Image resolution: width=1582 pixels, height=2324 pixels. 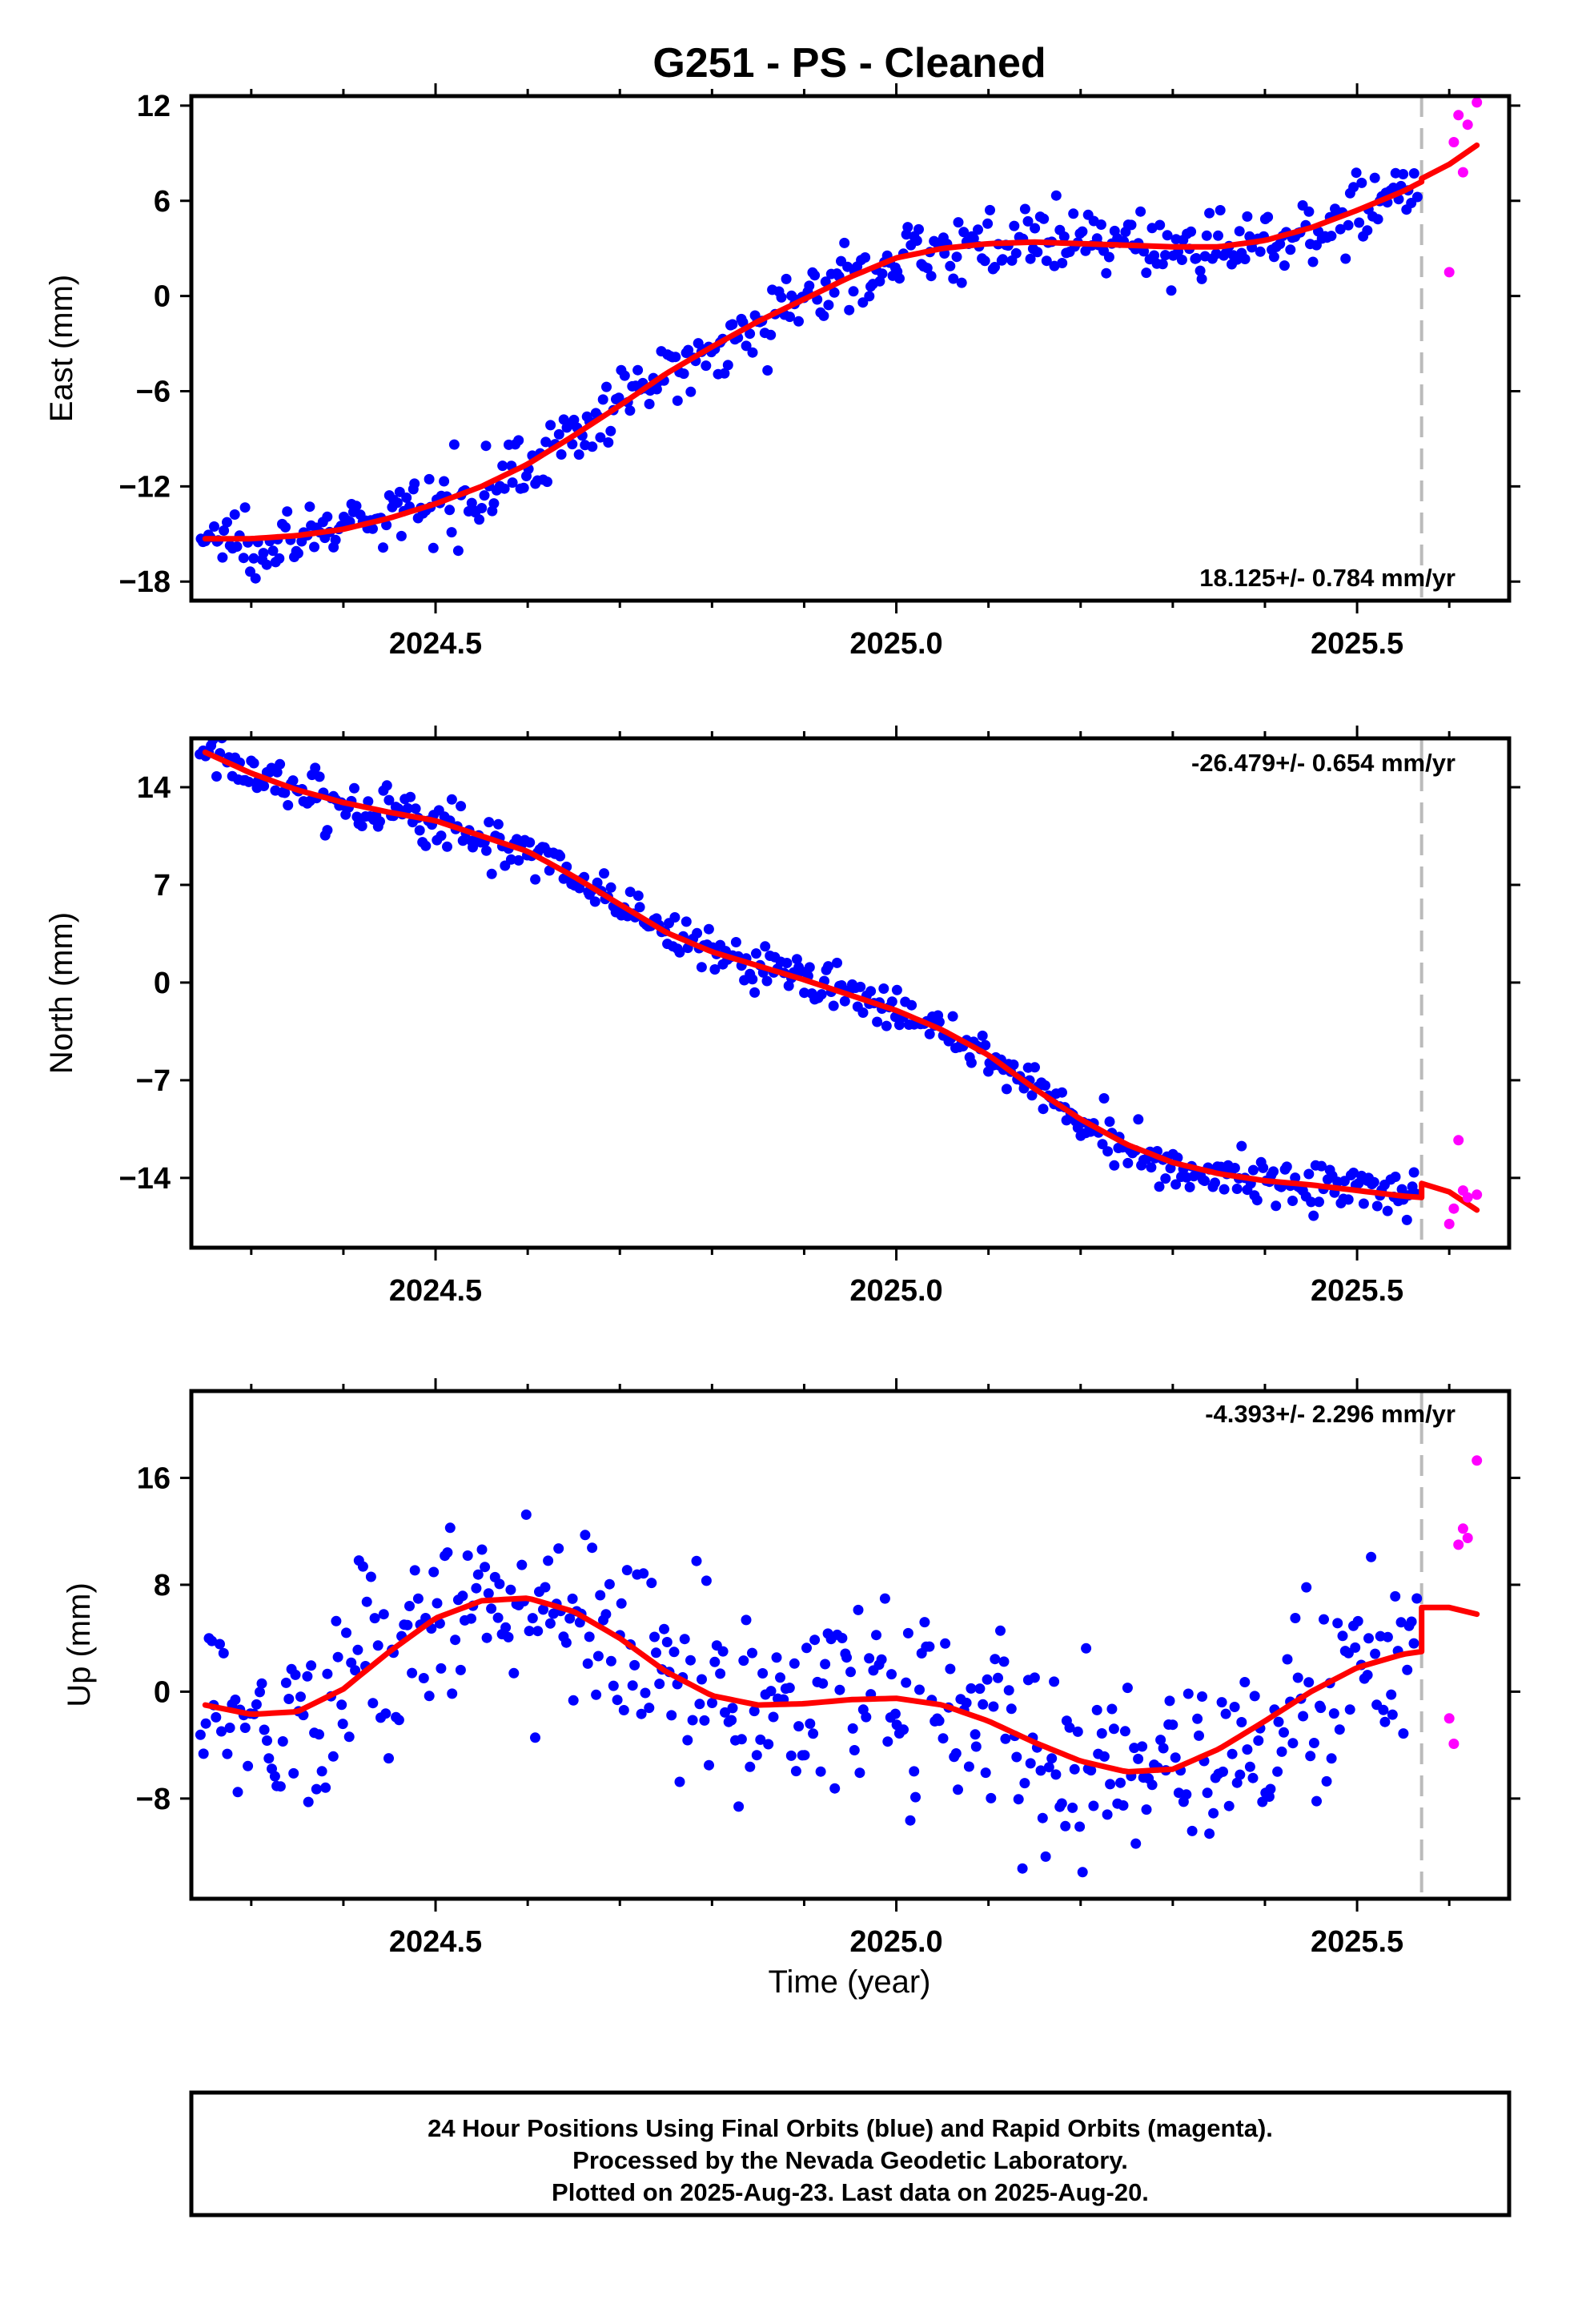 I want to click on y-tick-label: 0, so click(x=162, y=1692).